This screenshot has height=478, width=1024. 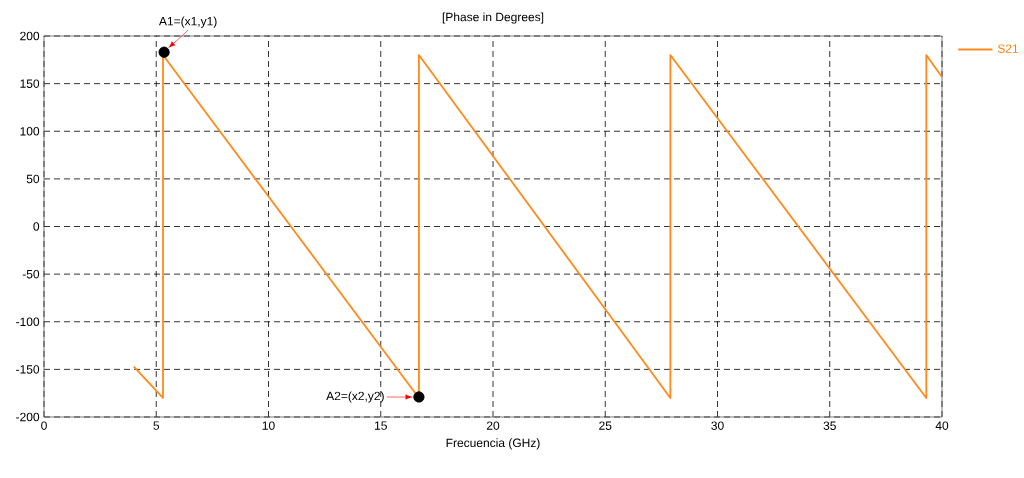 What do you see at coordinates (942, 425) in the screenshot?
I see `x-tick-label: 40` at bounding box center [942, 425].